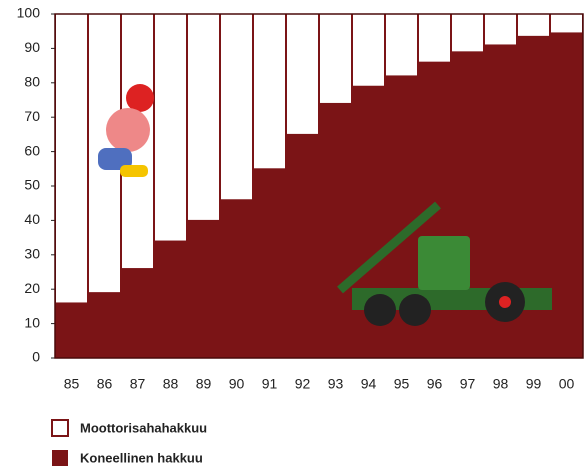 The image size is (584, 470). Describe the element at coordinates (32, 288) in the screenshot. I see `y-tick-label: 20` at that location.